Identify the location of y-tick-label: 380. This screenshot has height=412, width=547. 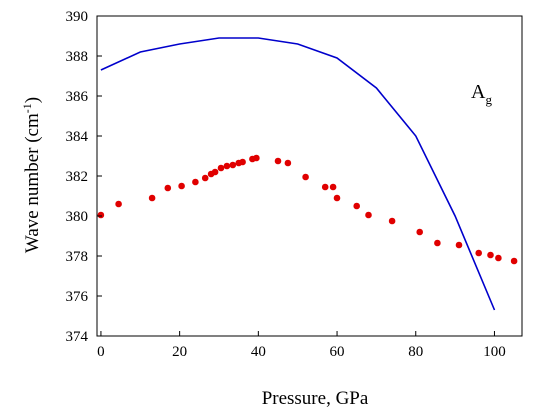
(77, 217).